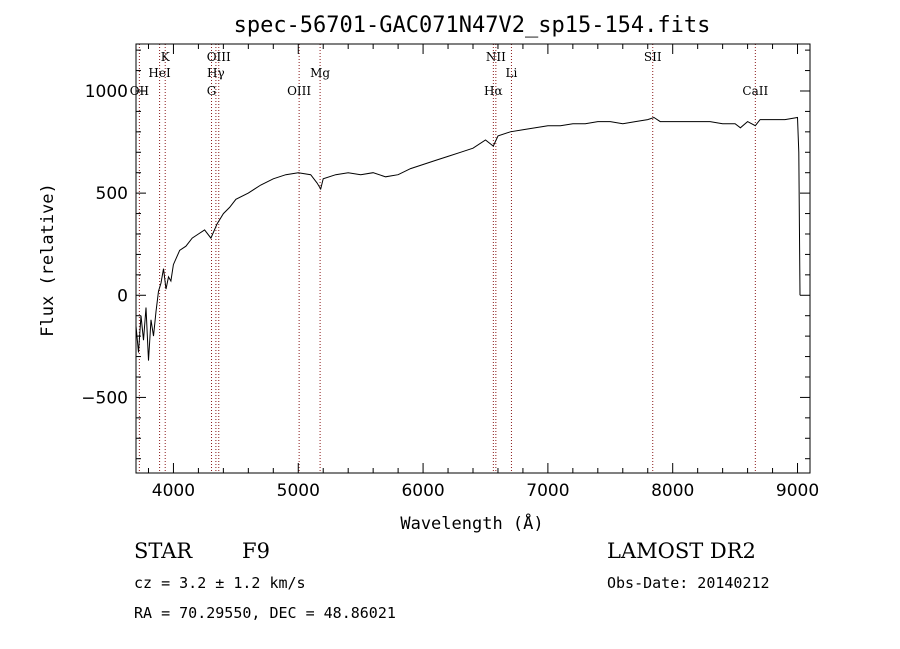 This screenshot has height=649, width=900. I want to click on line-label-HeI: HeI, so click(159, 73).